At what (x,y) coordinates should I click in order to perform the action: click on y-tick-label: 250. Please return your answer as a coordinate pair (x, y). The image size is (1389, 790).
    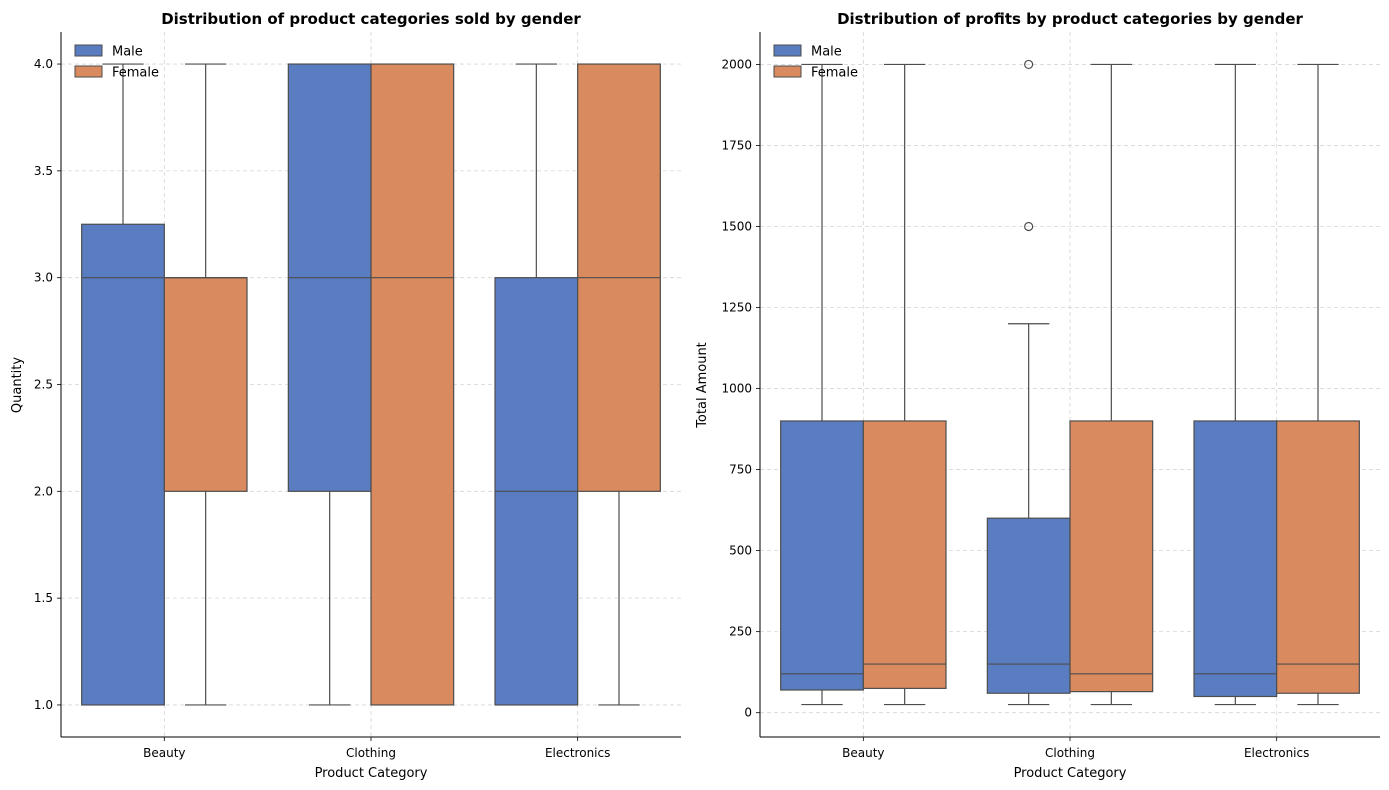
    Looking at the image, I should click on (740, 632).